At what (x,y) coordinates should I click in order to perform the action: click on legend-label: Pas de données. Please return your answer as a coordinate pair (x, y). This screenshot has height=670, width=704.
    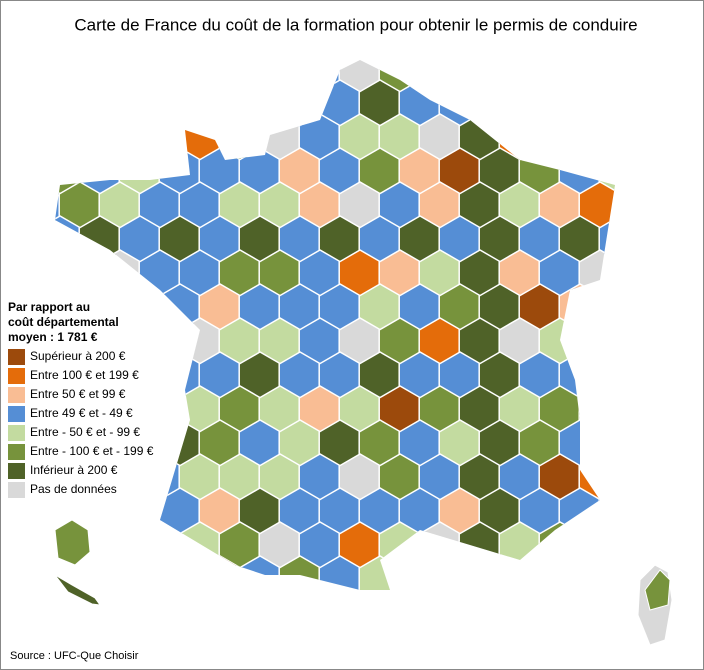
    Looking at the image, I should click on (73, 489).